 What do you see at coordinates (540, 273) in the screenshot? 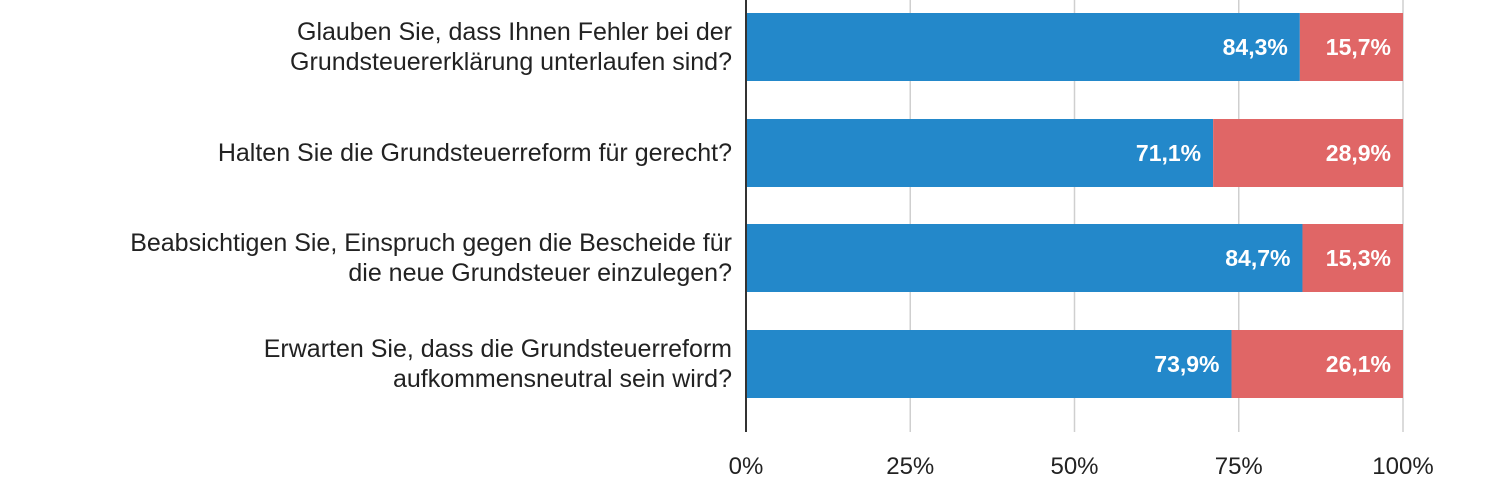
I see `category-label-2-line-1: die neue Grundsteuer einzulegen?` at bounding box center [540, 273].